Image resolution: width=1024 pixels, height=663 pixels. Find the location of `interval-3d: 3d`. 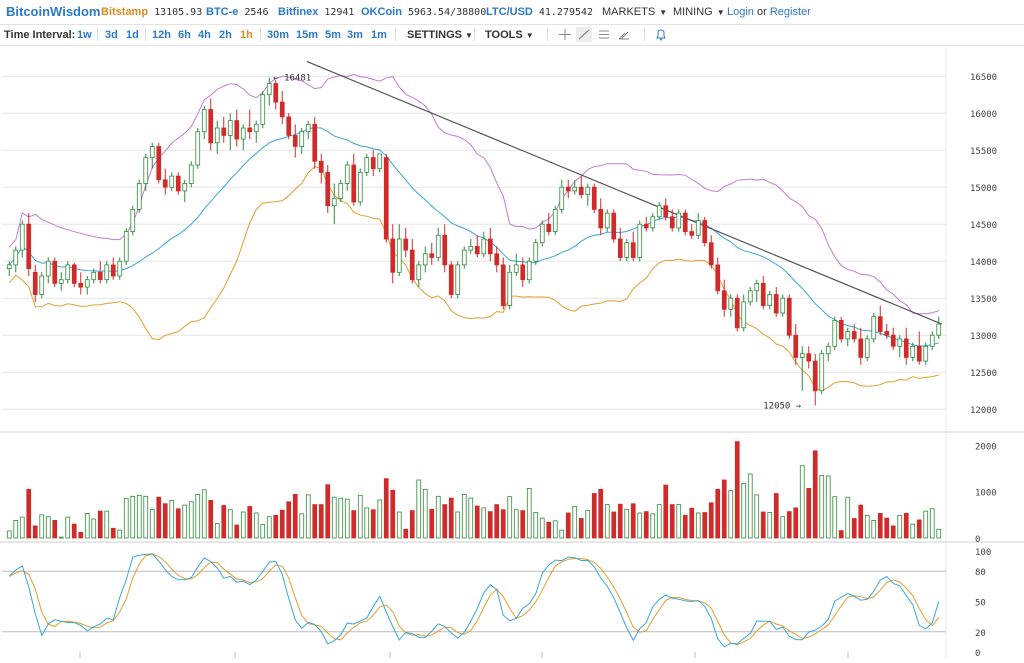

interval-3d: 3d is located at coordinates (111, 35).